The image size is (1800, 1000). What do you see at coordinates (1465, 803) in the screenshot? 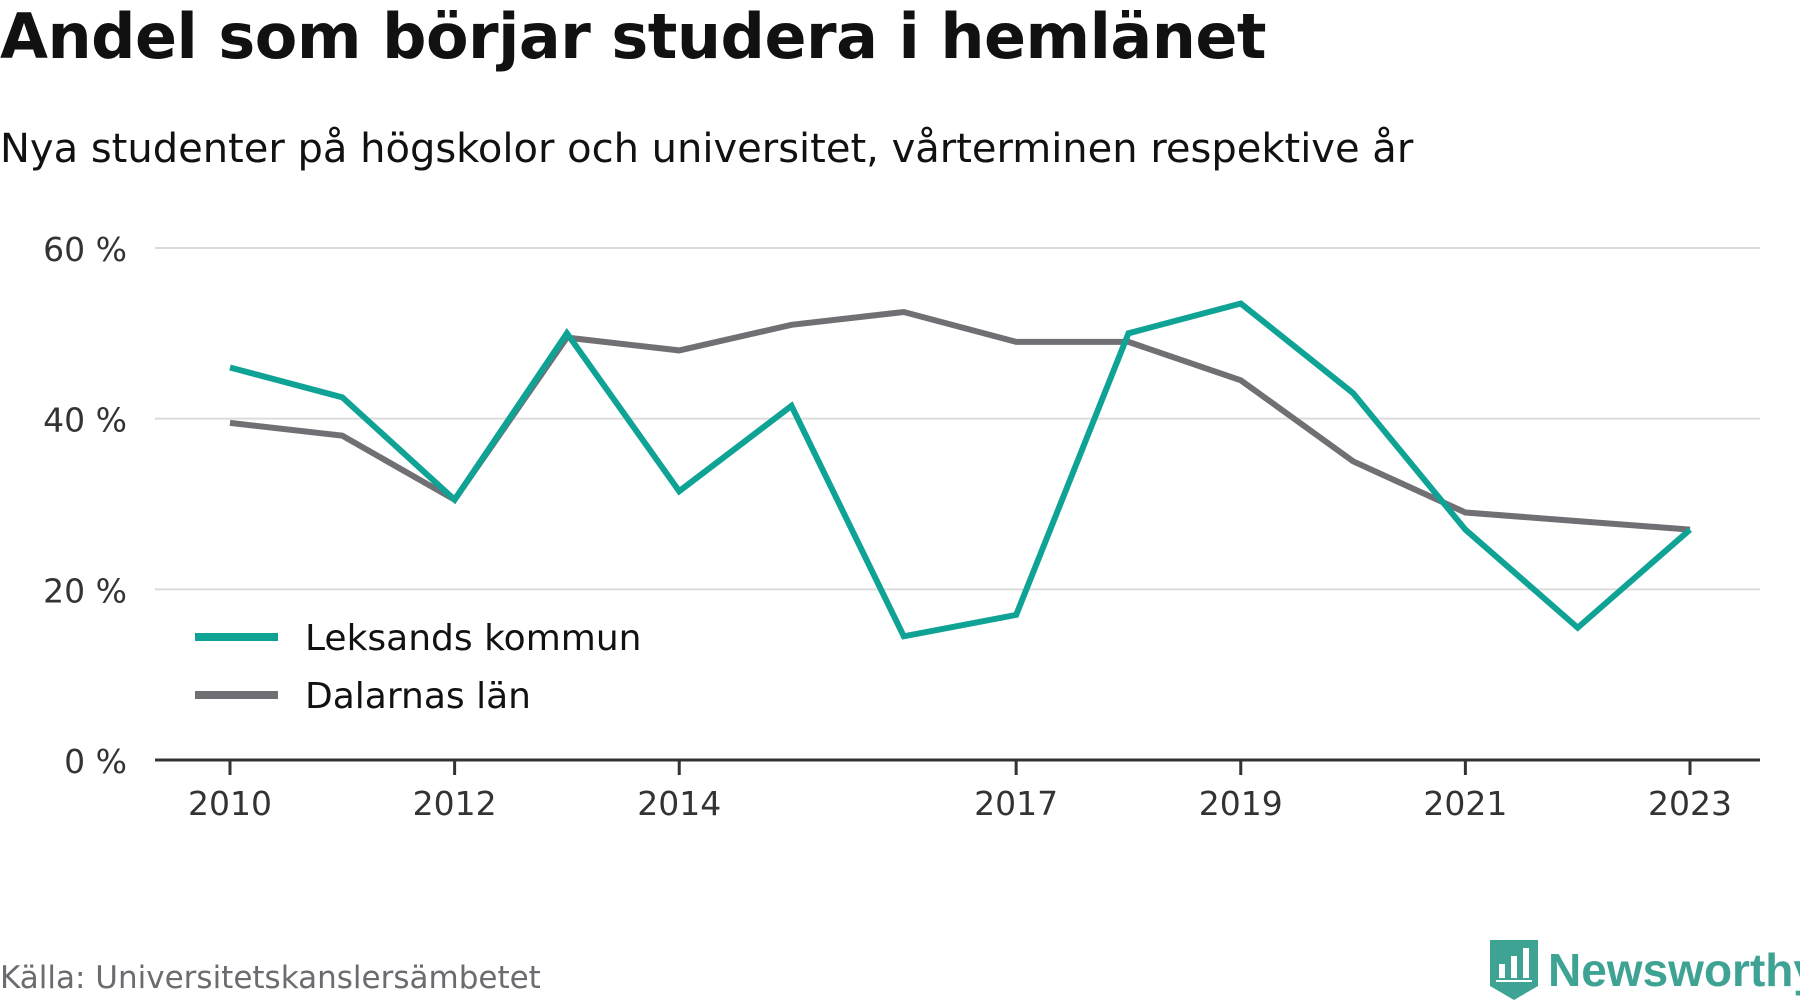
I see `x-tick-label: 2021` at bounding box center [1465, 803].